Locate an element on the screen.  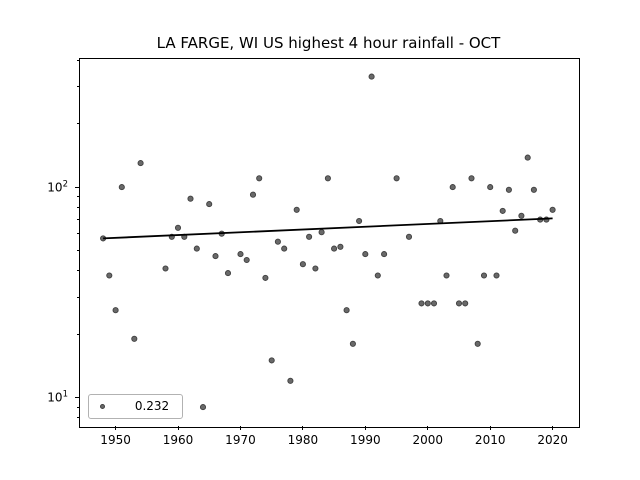
x-tick-label: 1990 is located at coordinates (365, 440).